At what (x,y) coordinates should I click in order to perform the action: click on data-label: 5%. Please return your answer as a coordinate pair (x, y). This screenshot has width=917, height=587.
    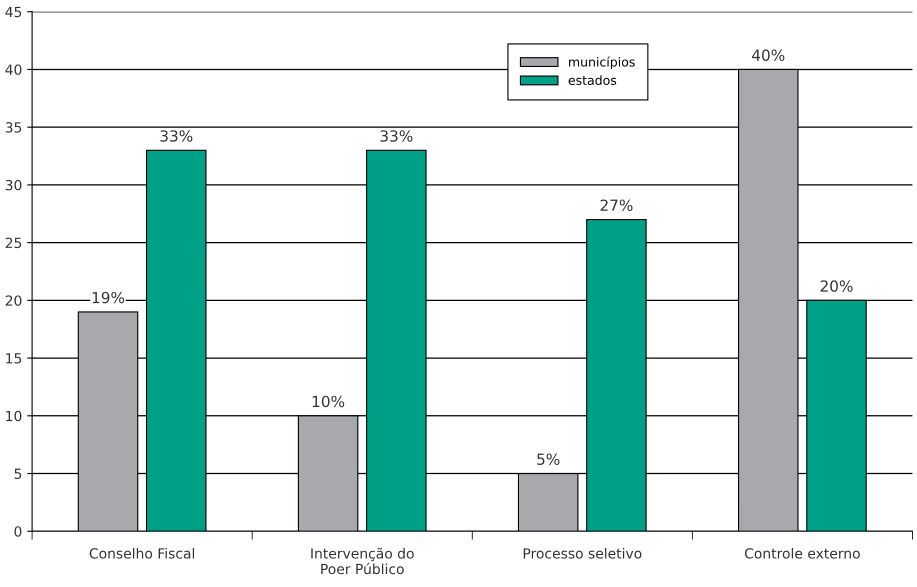
    Looking at the image, I should click on (548, 459).